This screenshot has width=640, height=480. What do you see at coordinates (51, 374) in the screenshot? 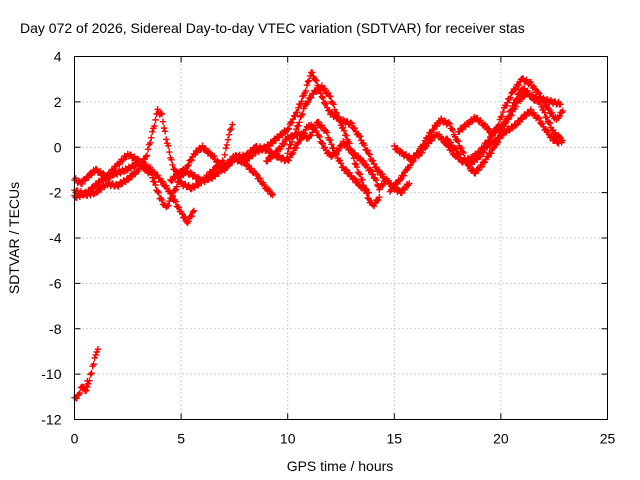
I see `y-tick-label: -10` at bounding box center [51, 374].